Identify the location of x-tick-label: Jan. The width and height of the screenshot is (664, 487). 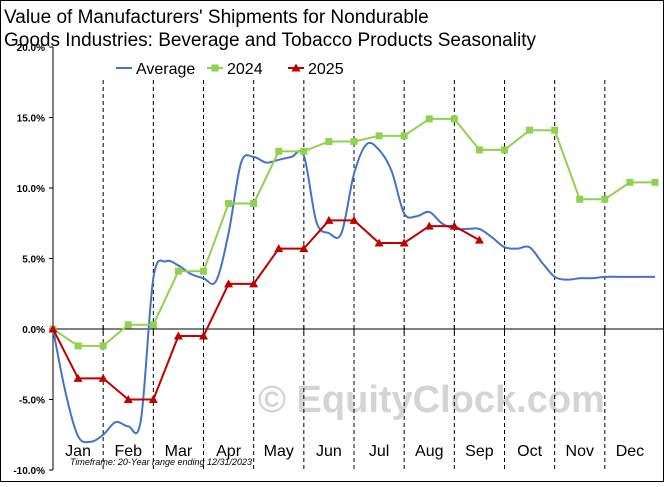
(78, 451).